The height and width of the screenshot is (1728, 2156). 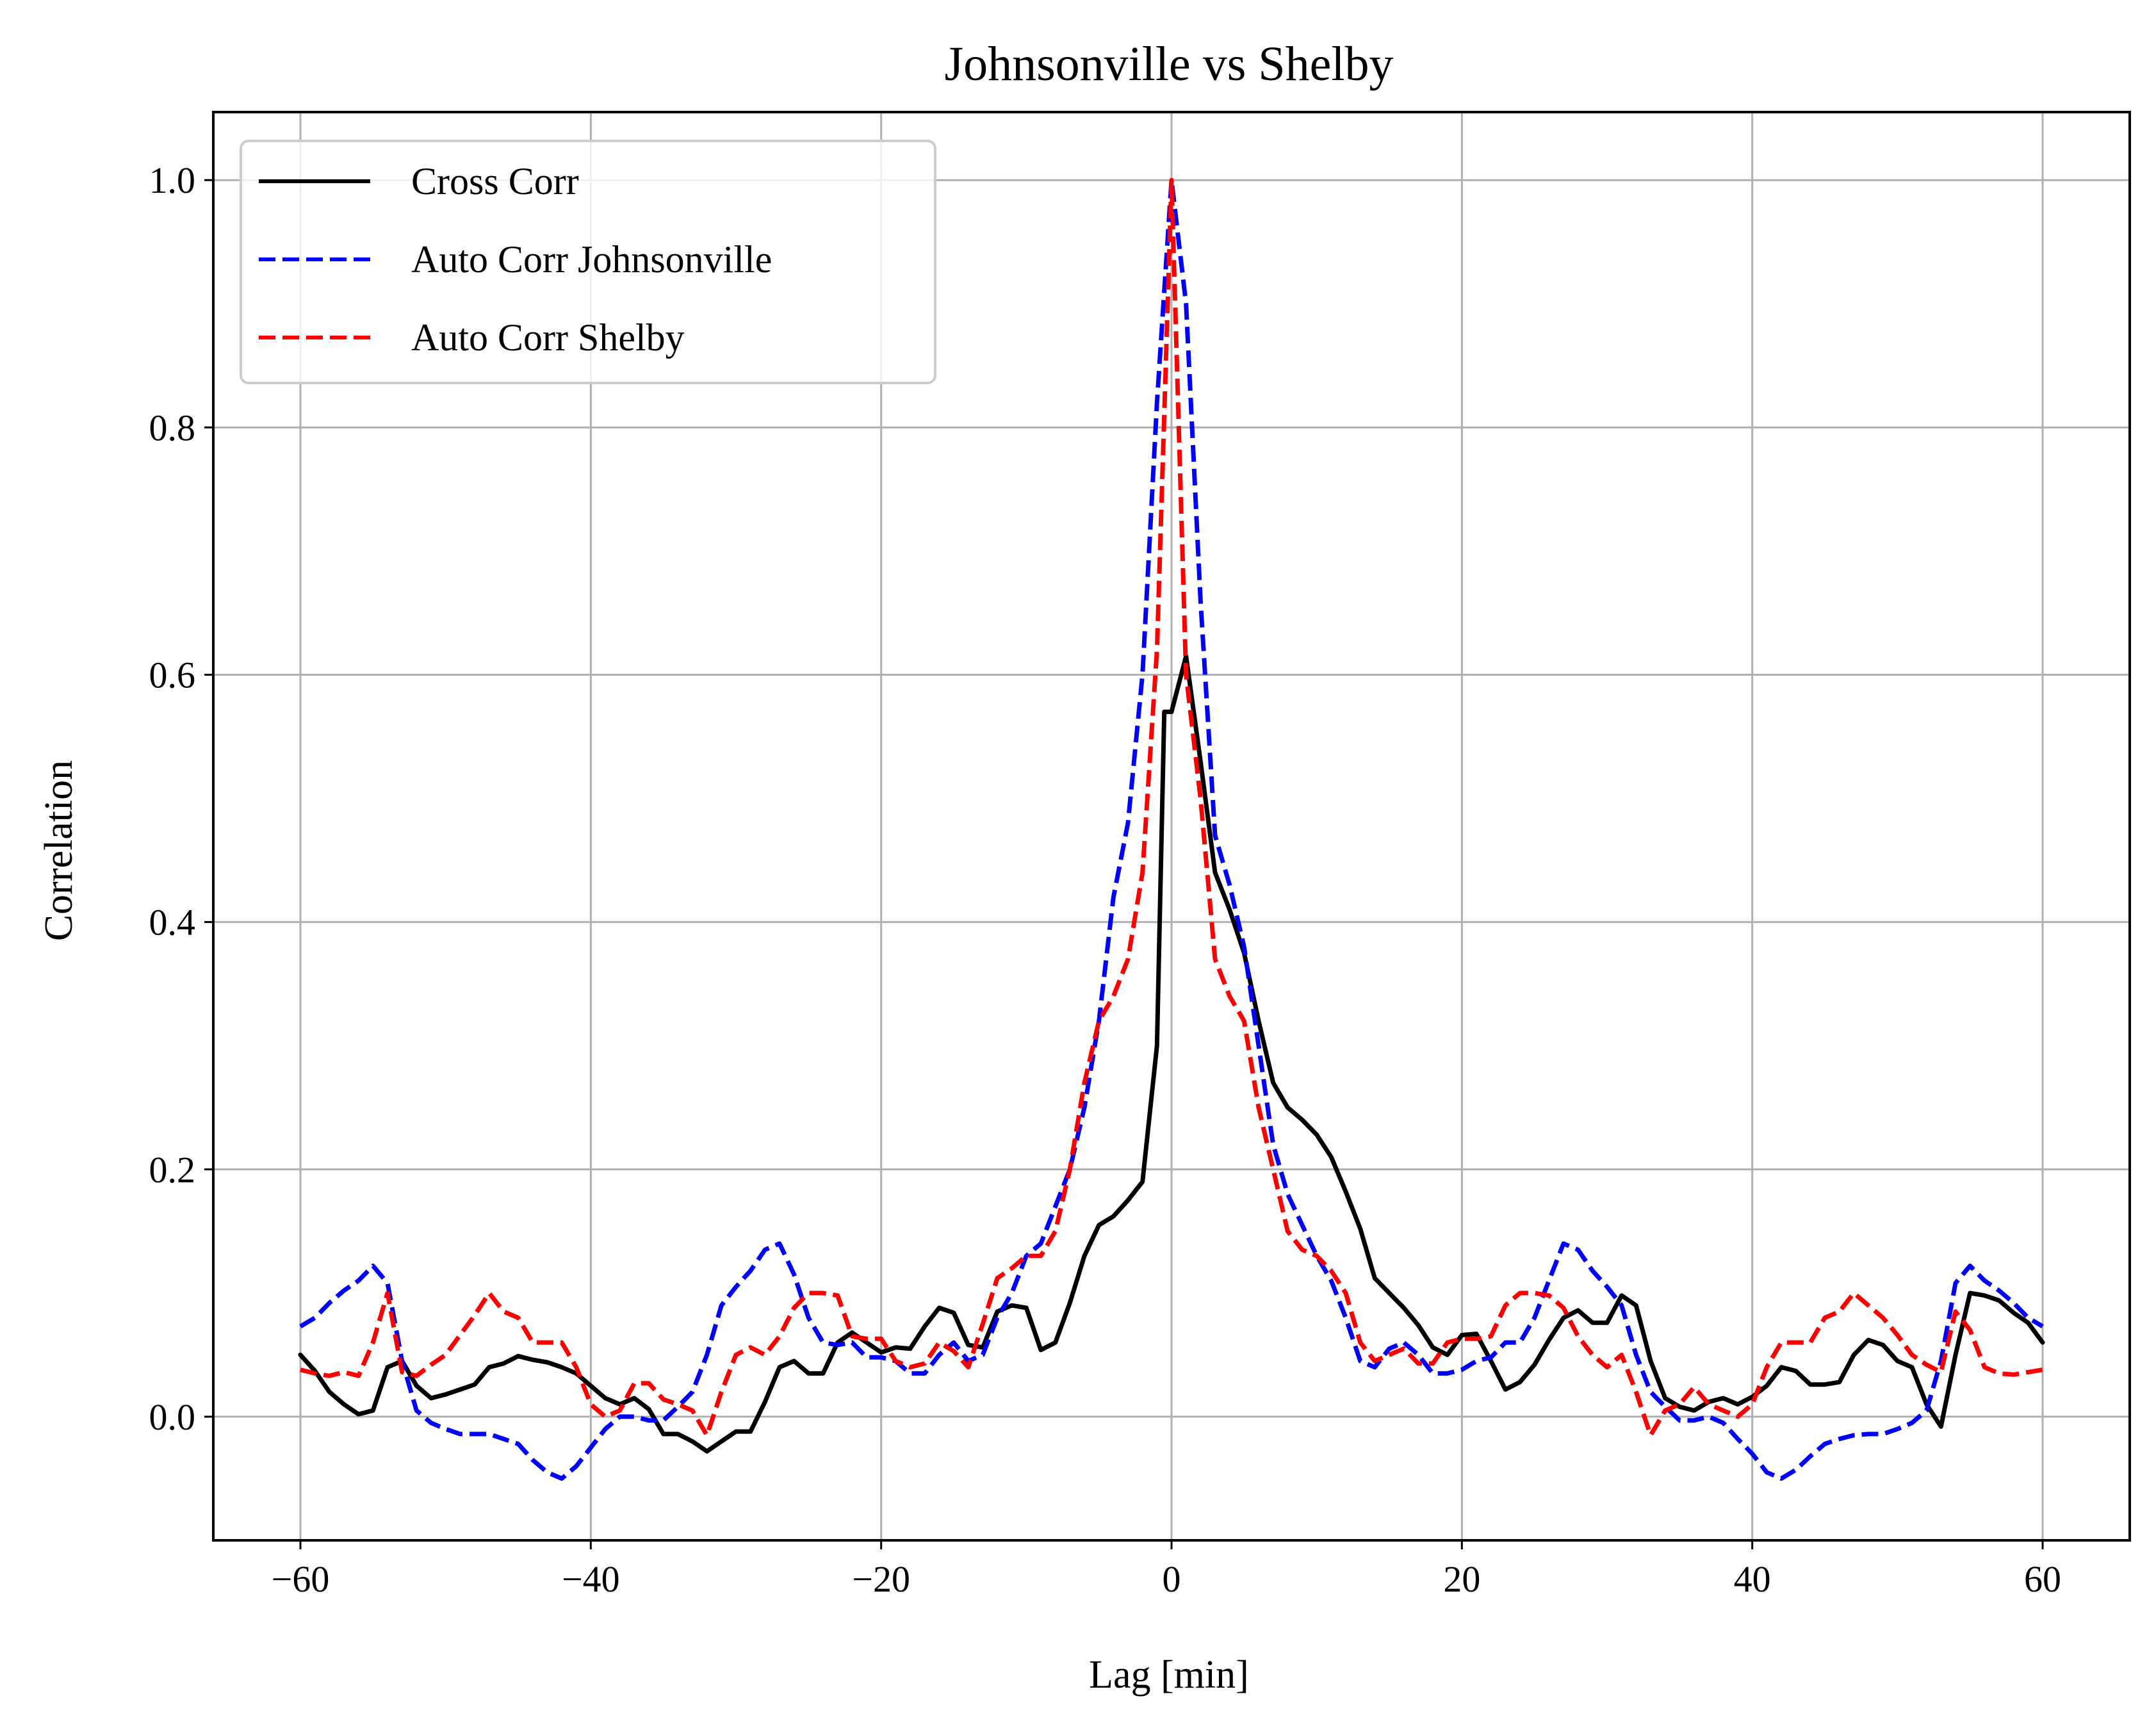 What do you see at coordinates (172, 180) in the screenshot?
I see `y-tick-label: 1.0` at bounding box center [172, 180].